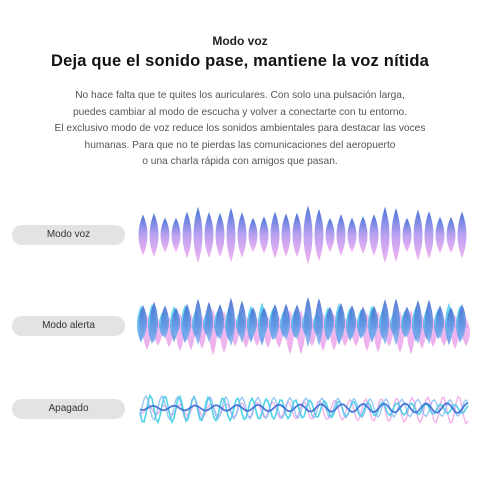  What do you see at coordinates (68, 409) in the screenshot?
I see `mode-pill: Apagado` at bounding box center [68, 409].